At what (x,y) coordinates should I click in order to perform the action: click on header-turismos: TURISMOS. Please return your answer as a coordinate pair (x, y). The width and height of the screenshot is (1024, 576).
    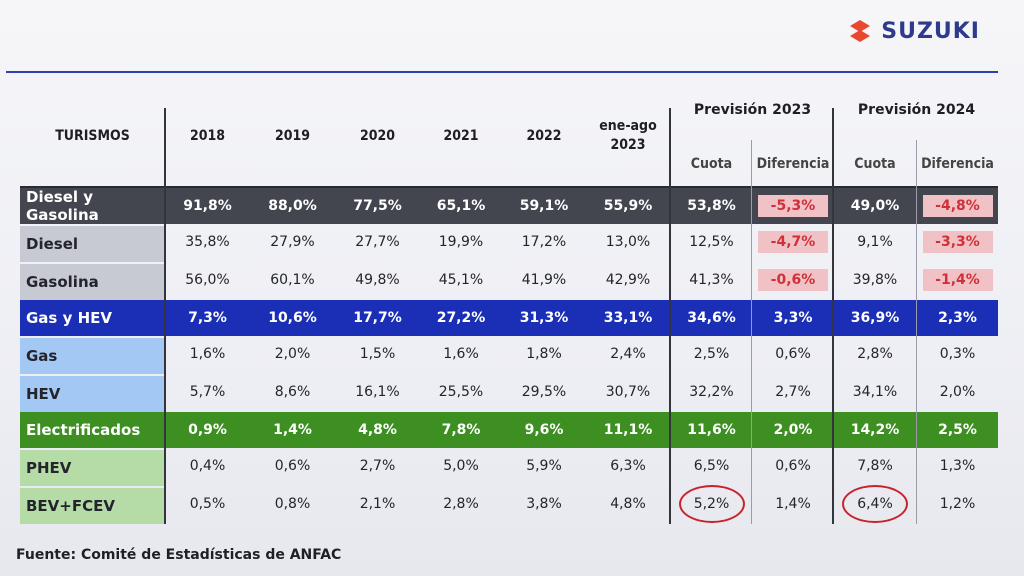
    Looking at the image, I should click on (92, 136).